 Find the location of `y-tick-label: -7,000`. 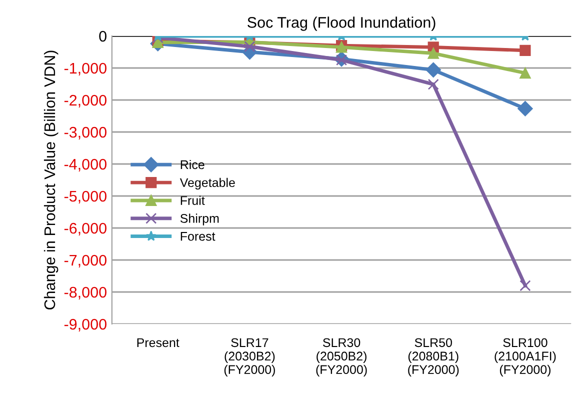

y-tick-label: -7,000 is located at coordinates (85, 261).